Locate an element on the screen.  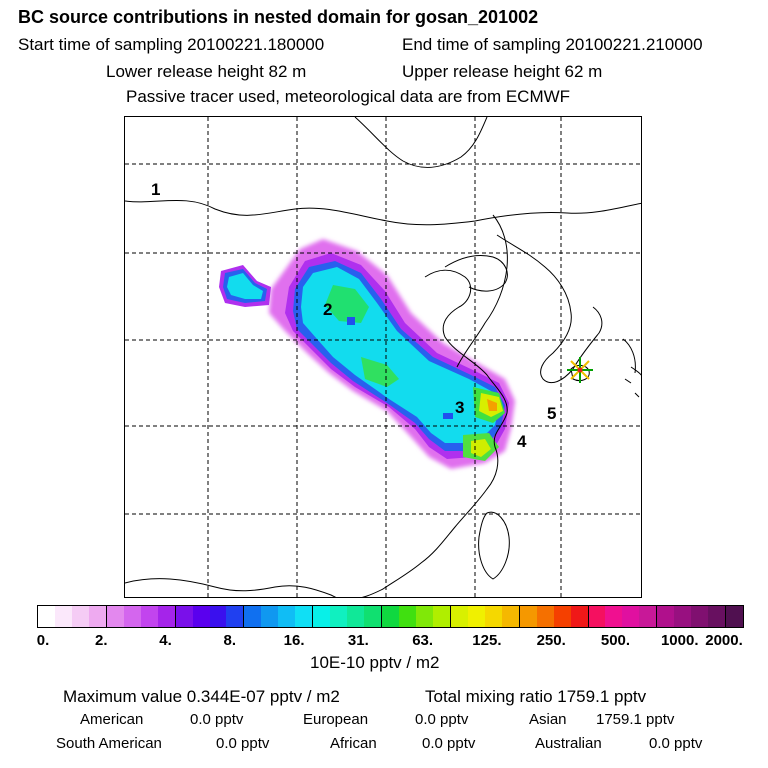
plume-green-patch-north is located at coordinates (347, 304).